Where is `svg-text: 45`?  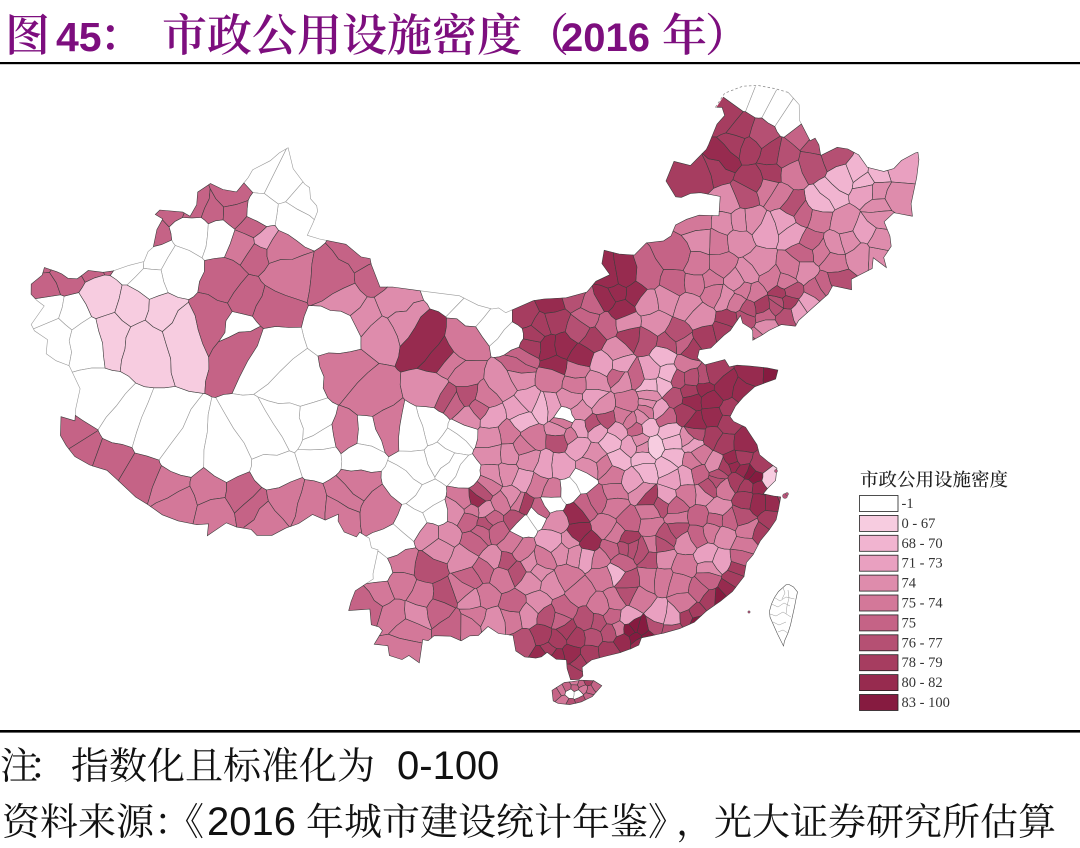
svg-text: 45 is located at coordinates (79, 37).